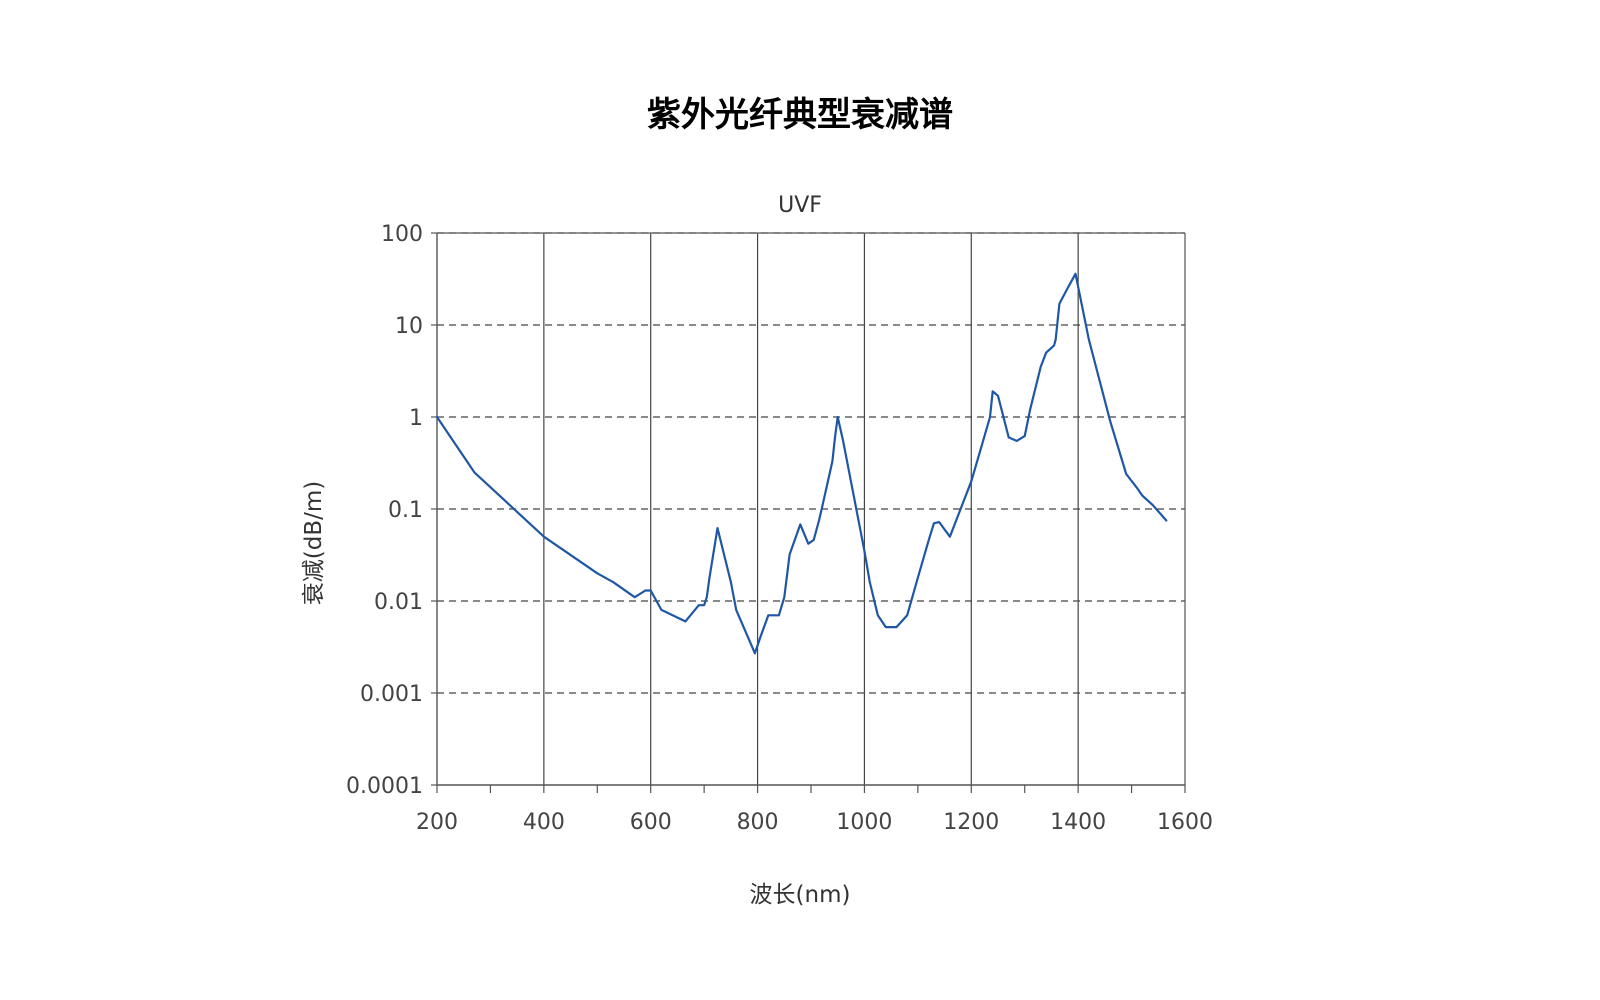 Image resolution: width=1600 pixels, height=1000 pixels. I want to click on y-tick-label: 100, so click(402, 234).